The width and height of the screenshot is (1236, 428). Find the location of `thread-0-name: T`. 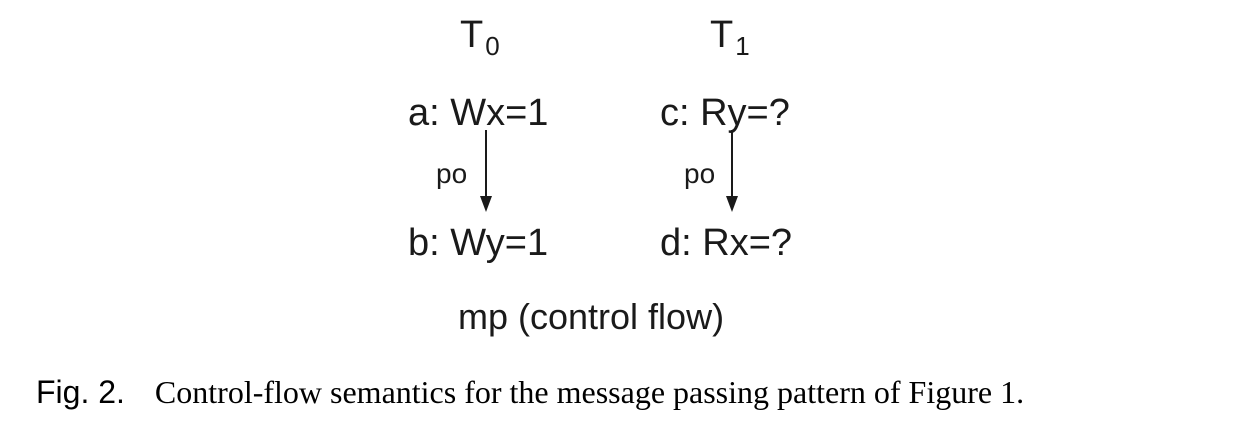

thread-0-name: T is located at coordinates (472, 35).